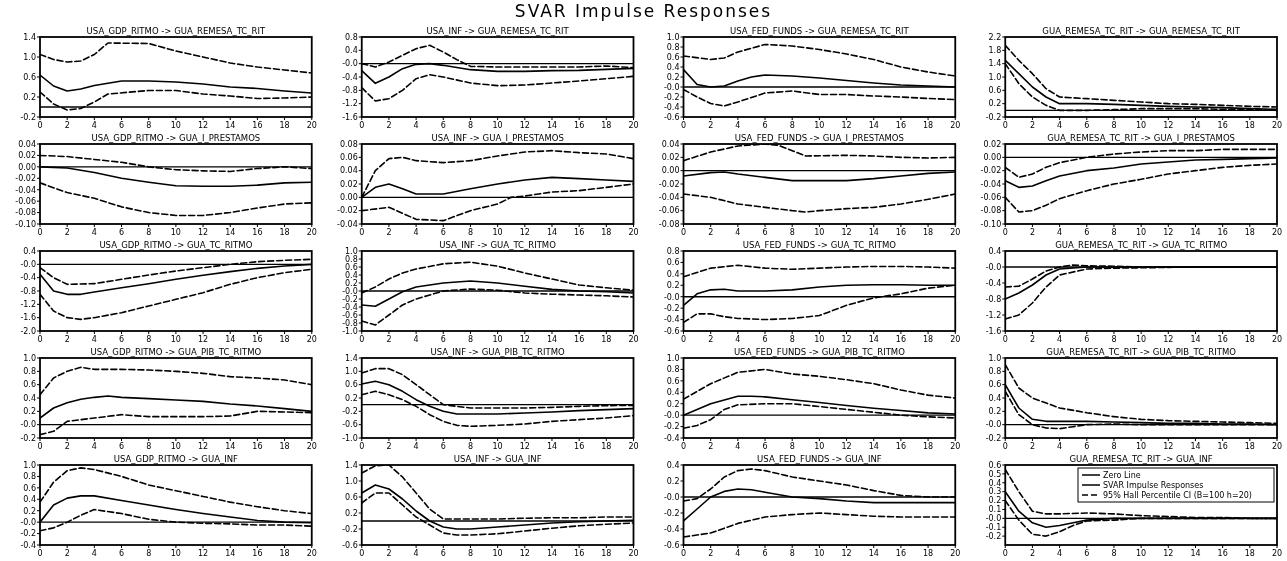 The image size is (1287, 561). I want to click on y-tick-label: 1.0, so click(29, 57).